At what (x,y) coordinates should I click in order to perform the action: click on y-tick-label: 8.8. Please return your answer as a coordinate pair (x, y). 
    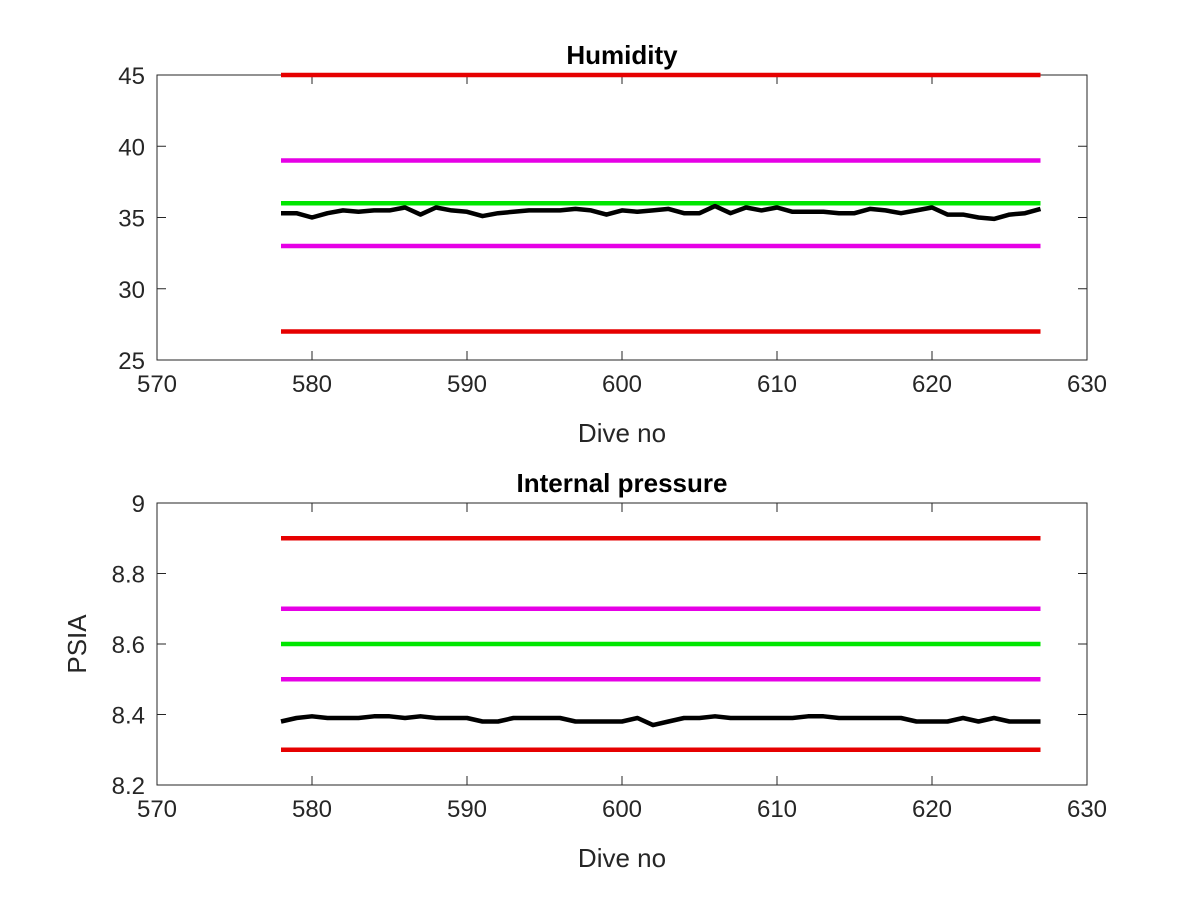
    Looking at the image, I should click on (128, 575).